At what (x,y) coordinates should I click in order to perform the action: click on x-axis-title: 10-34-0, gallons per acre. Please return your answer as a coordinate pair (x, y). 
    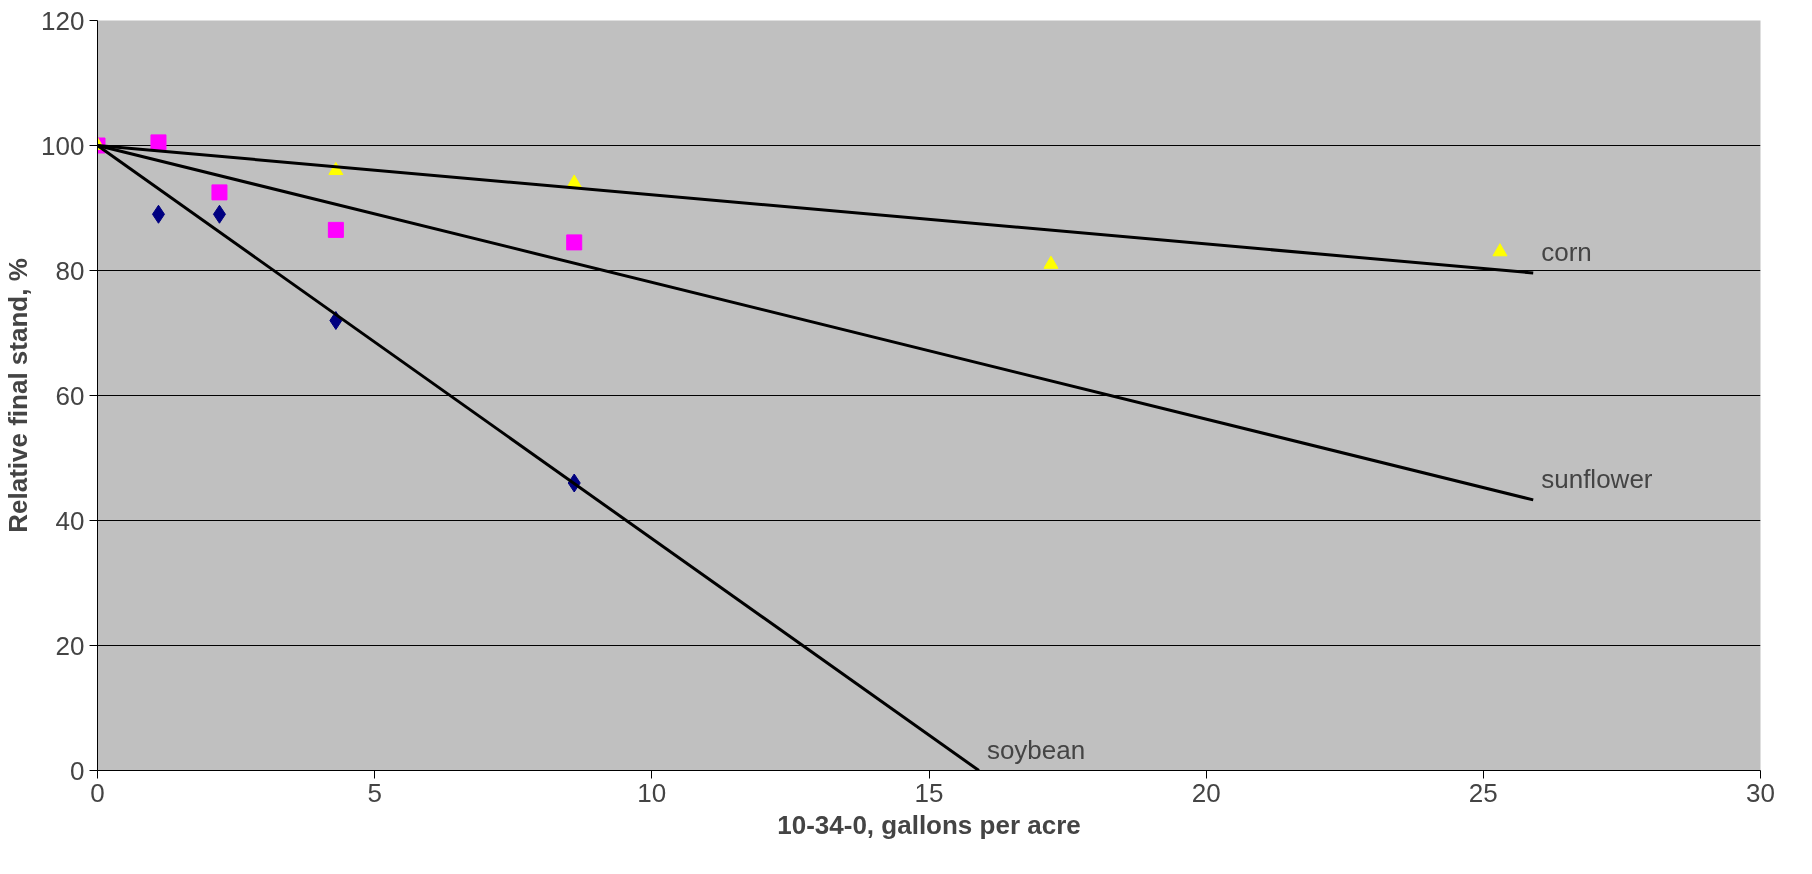
    Looking at the image, I should click on (929, 824).